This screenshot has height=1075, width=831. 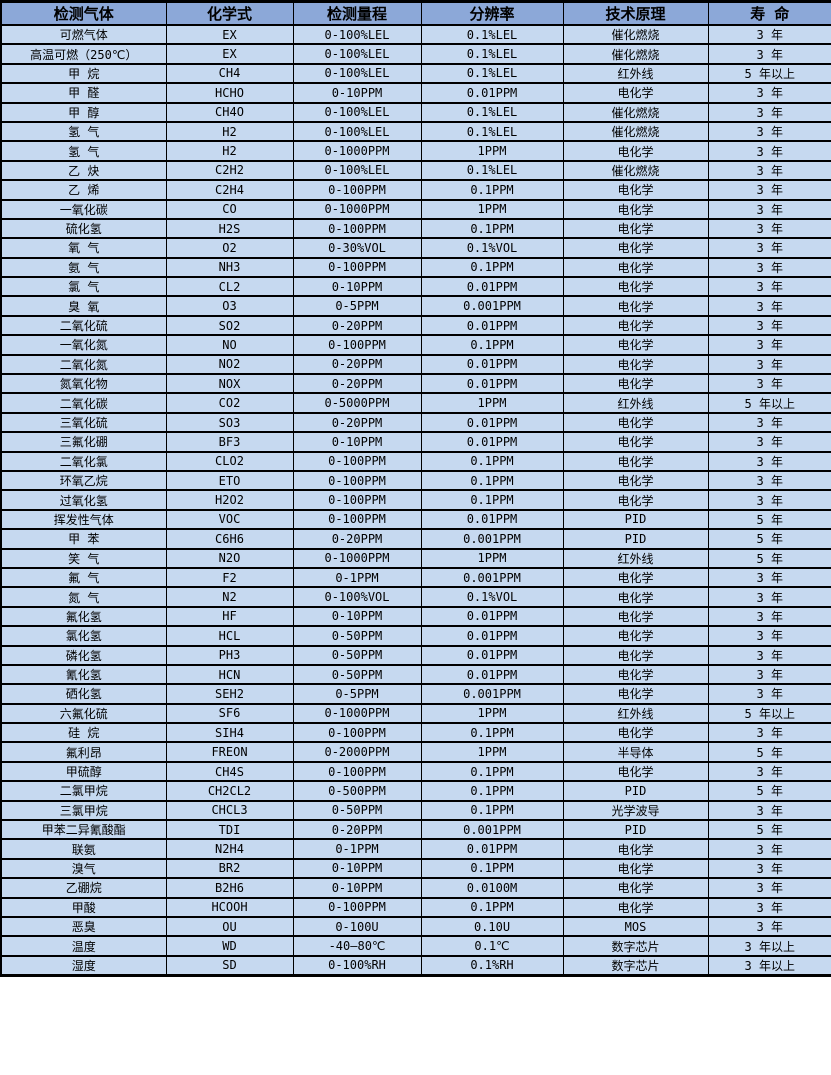 I want to click on table-row: 三氟化硼 BF3 0-10PPM 0.01PPM 电化学 3 年, so click(x=415, y=442).